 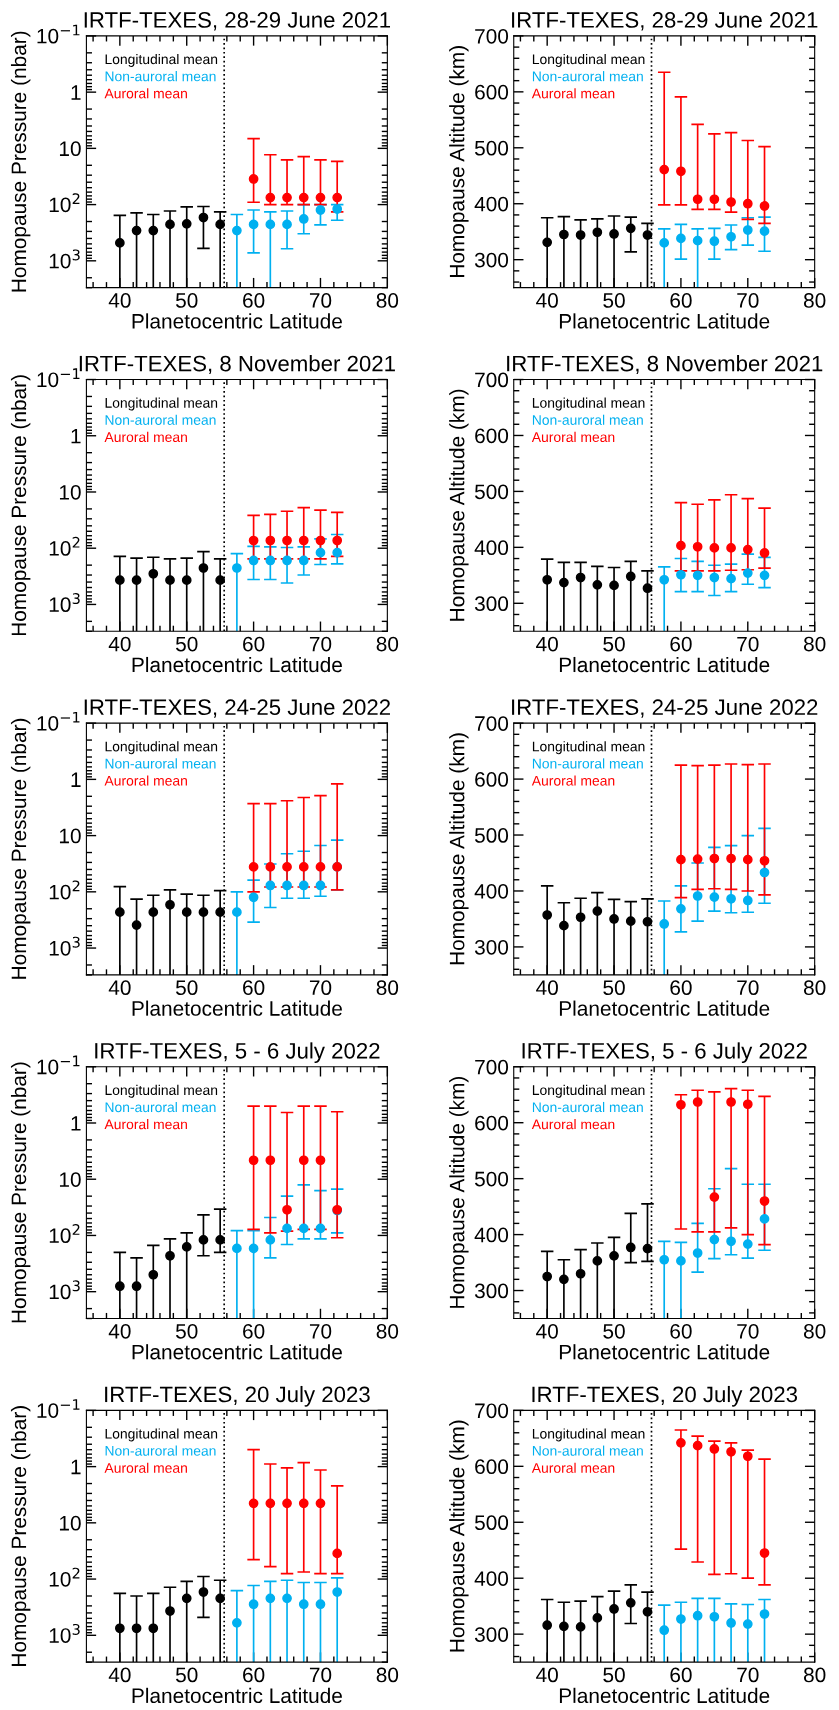 I want to click on chart-title: IRTF-TEXES, 28-29 June 2021, so click(x=237, y=21).